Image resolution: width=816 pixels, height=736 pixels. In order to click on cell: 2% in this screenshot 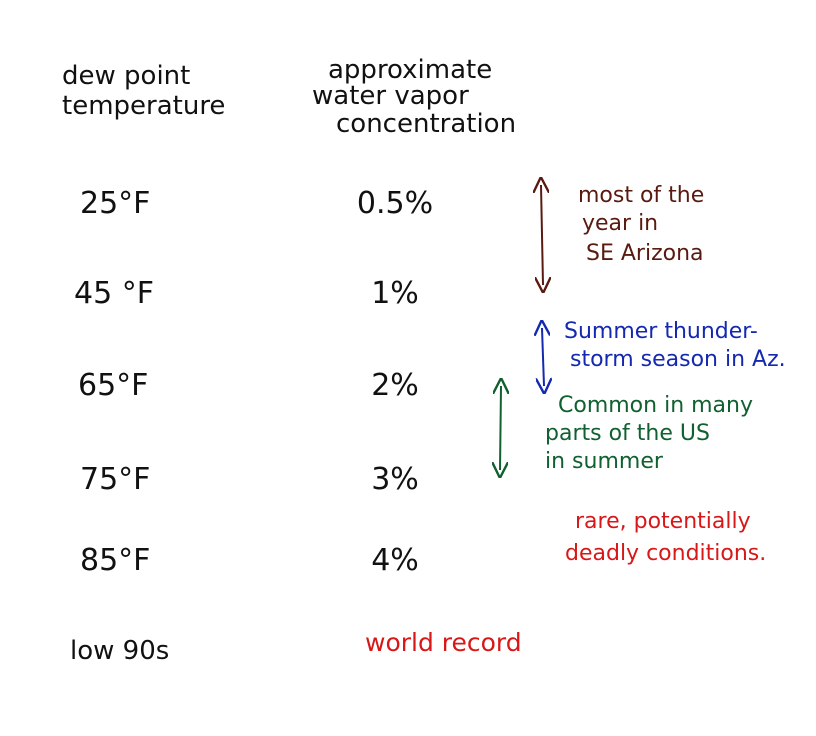, I will do `click(395, 385)`.